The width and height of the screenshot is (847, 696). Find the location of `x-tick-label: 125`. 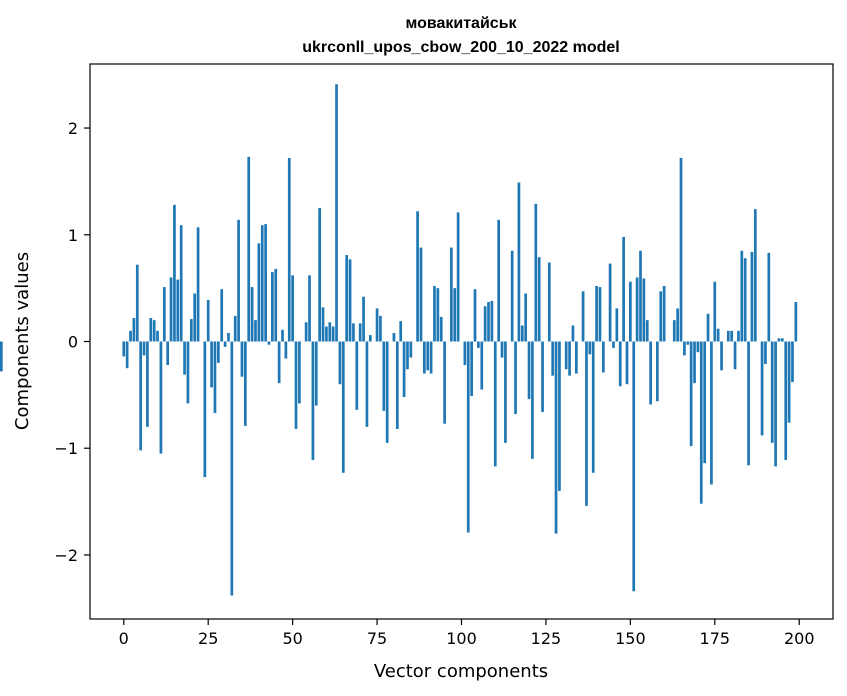

x-tick-label: 125 is located at coordinates (546, 638).